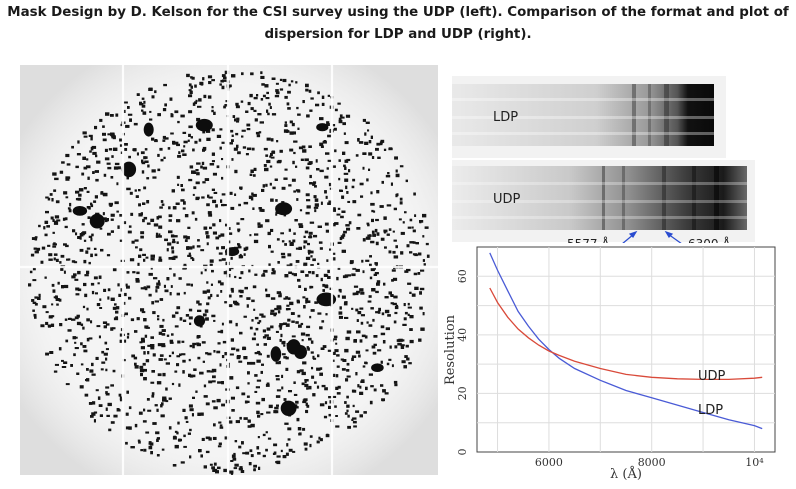 This screenshot has width=796, height=489. Describe the element at coordinates (462, 335) in the screenshot. I see `y-tick-label: 40` at that location.